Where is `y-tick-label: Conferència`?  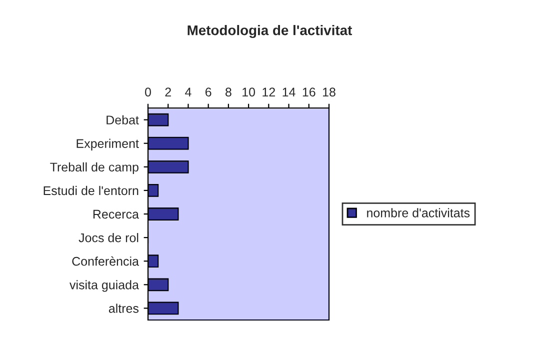 y-tick-label: Conferència is located at coordinates (105, 261).